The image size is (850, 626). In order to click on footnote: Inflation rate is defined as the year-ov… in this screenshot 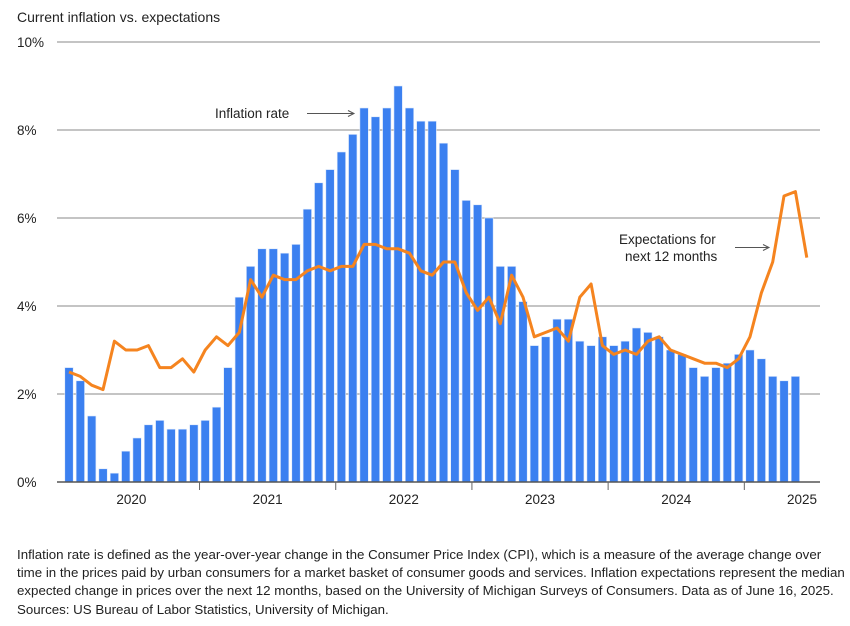, I will do `click(431, 582)`.